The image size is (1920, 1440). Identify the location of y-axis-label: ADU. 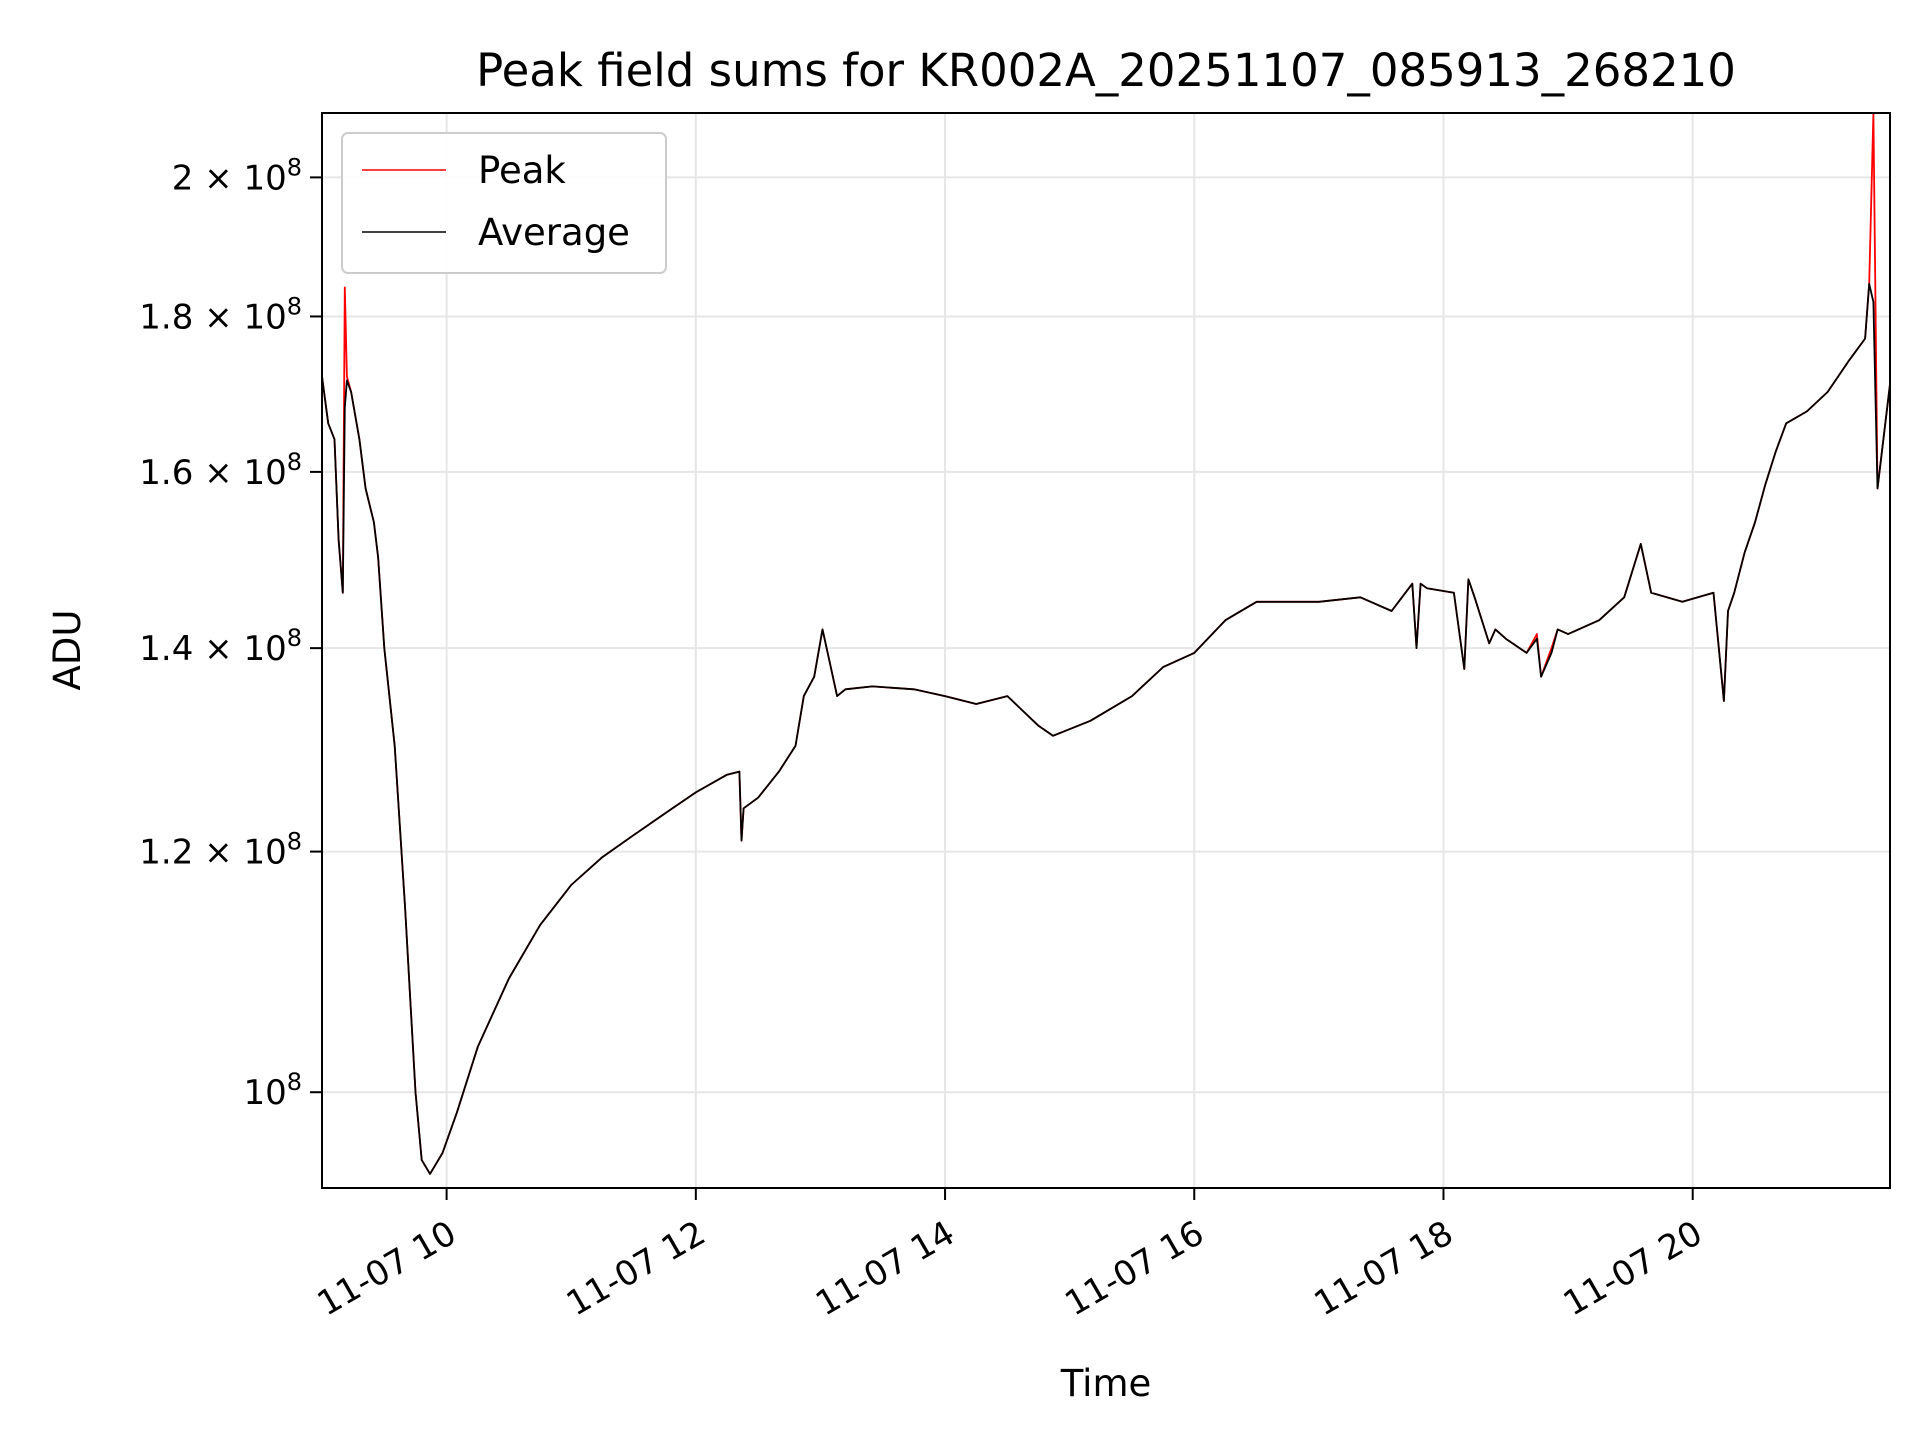
(67, 650).